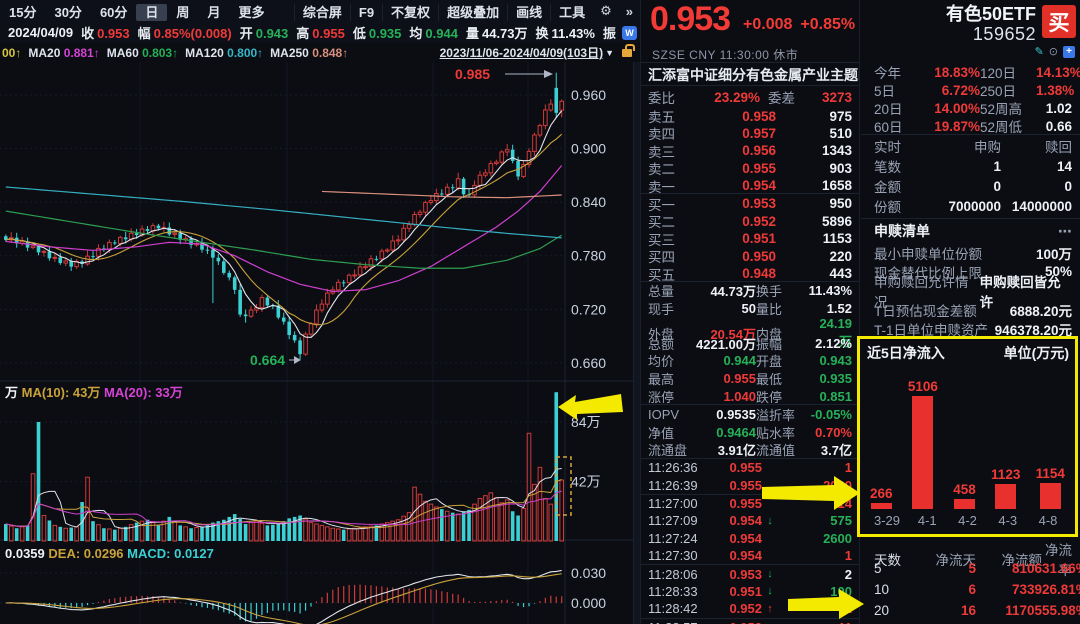 The height and width of the screenshot is (624, 1080). I want to click on tick-row-1: 11:26:39 0.955 2000, so click(750, 485).